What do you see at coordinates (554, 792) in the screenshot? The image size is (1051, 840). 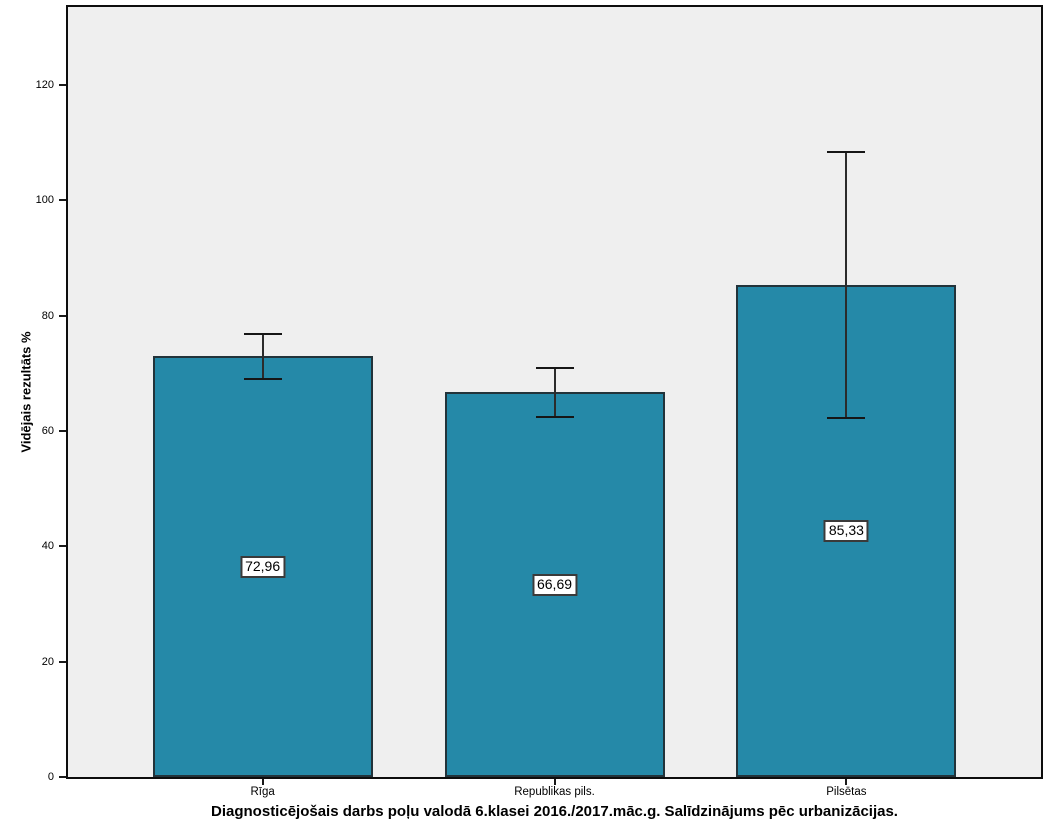 I see `x-category-label: Republikas pils.` at bounding box center [554, 792].